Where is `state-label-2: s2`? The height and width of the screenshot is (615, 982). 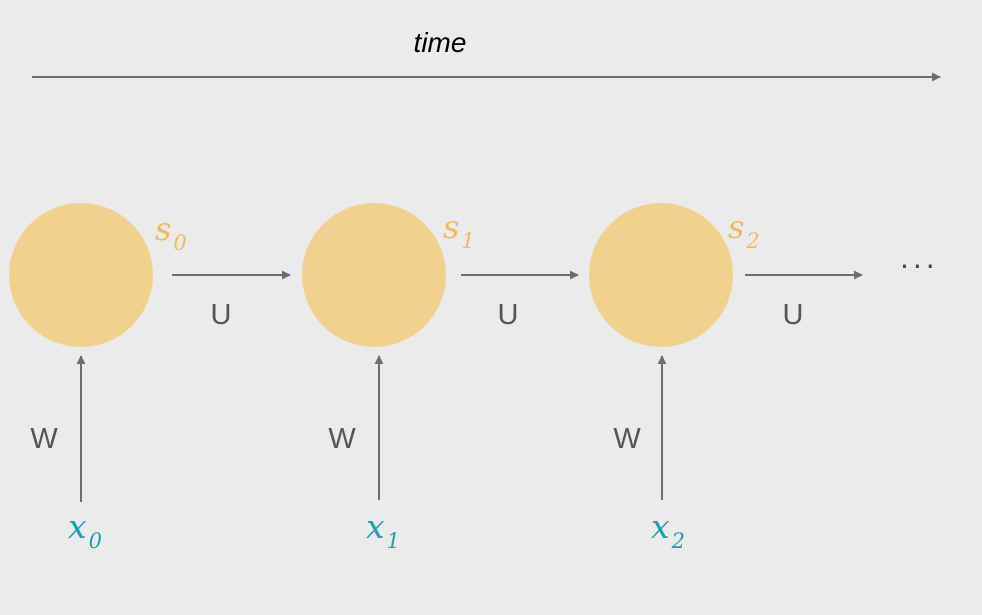 state-label-2: s2 is located at coordinates (744, 230).